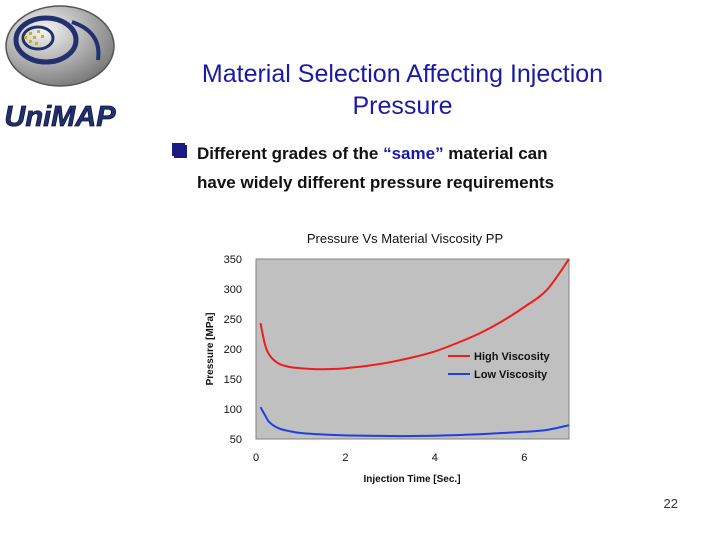 Image resolution: width=720 pixels, height=540 pixels. What do you see at coordinates (495, 153) in the screenshot?
I see `bullet-text-post: material can` at bounding box center [495, 153].